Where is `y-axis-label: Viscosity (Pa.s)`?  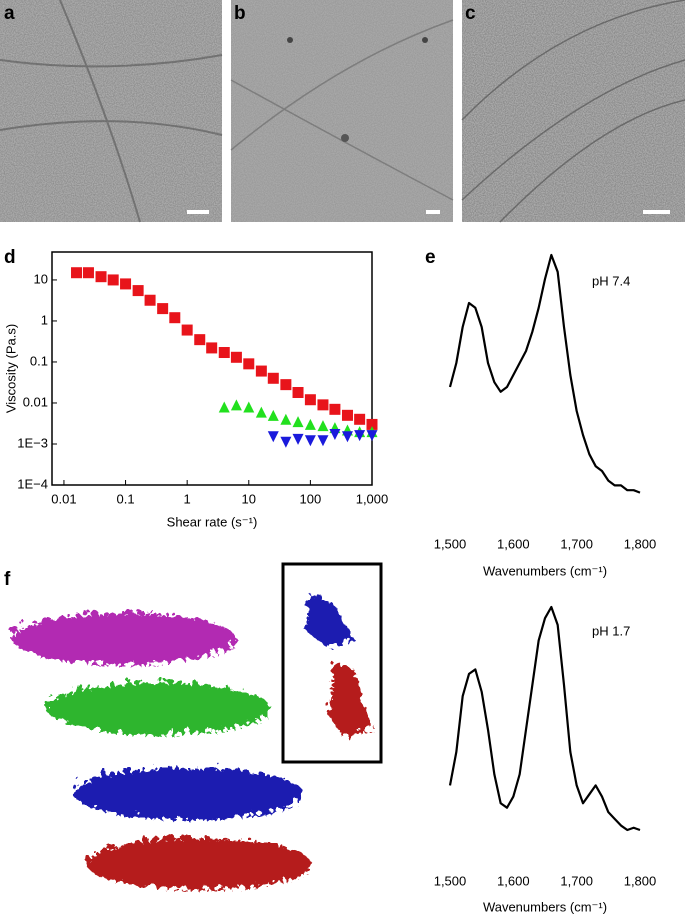
y-axis-label: Viscosity (Pa.s) is located at coordinates (10, 368).